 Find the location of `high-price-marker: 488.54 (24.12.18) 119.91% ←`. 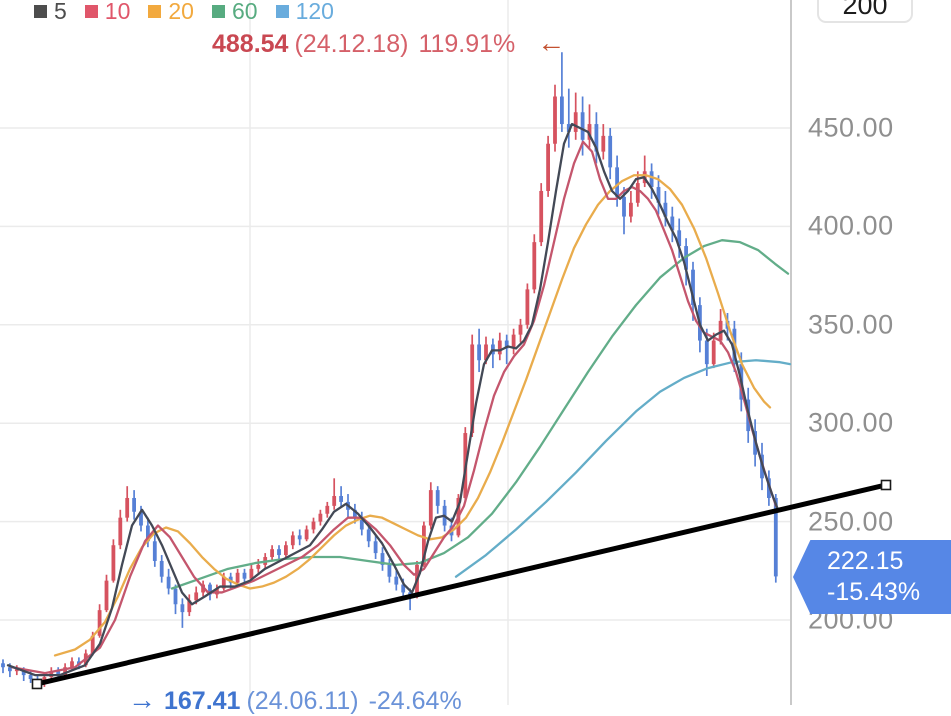

high-price-marker: 488.54 (24.12.18) 119.91% ← is located at coordinates (388, 43).